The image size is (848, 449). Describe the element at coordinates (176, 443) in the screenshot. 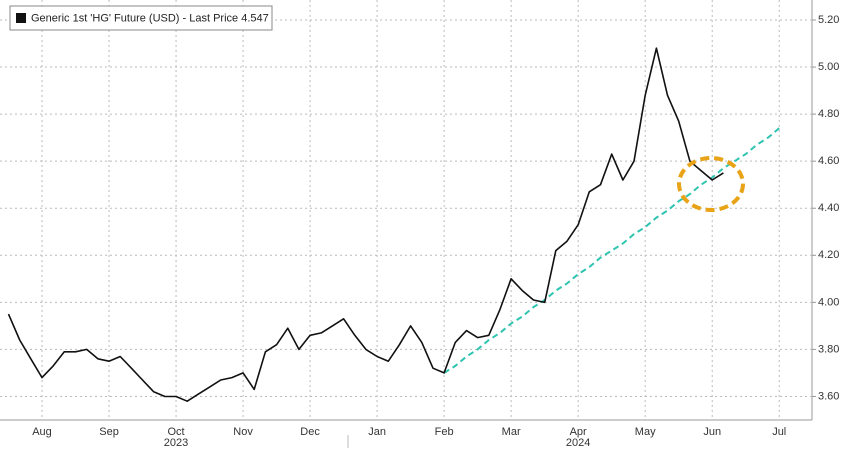

I see `year-label: 2023` at that location.